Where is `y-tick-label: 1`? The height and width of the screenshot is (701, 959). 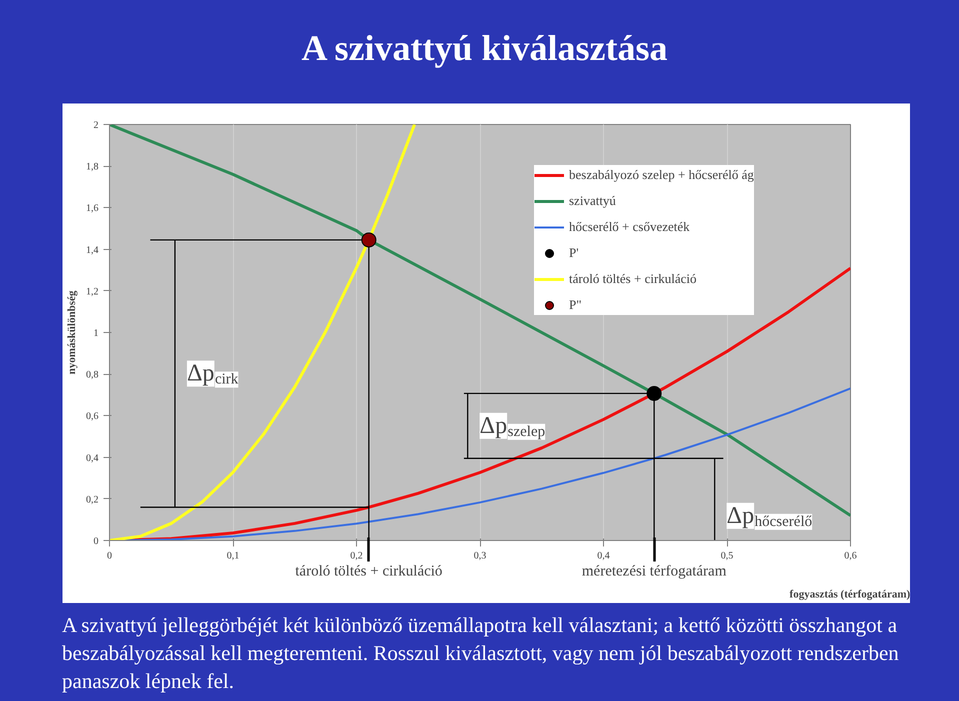 y-tick-label: 1 is located at coordinates (96, 333).